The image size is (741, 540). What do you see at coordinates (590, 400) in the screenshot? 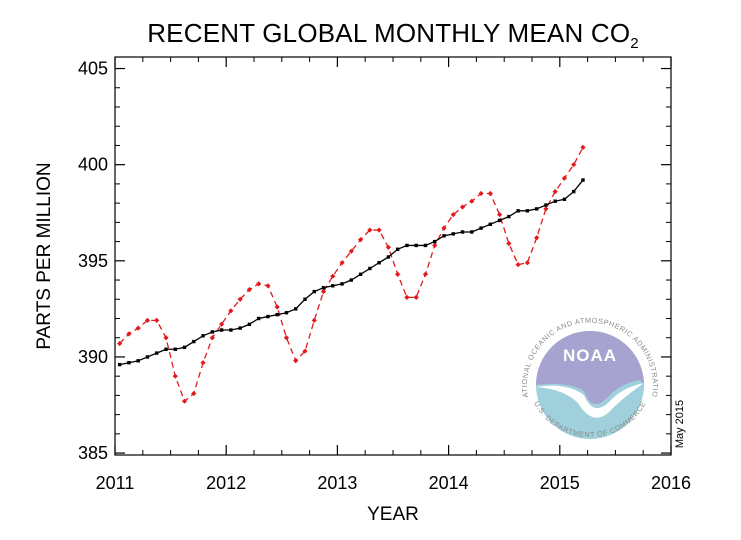
I see `logo-bird-shape` at bounding box center [590, 400].